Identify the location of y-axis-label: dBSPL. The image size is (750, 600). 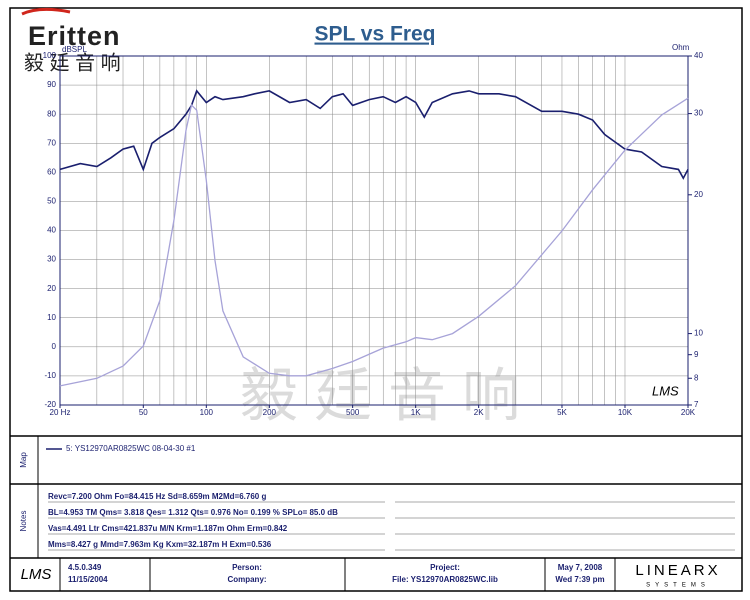
(74, 49).